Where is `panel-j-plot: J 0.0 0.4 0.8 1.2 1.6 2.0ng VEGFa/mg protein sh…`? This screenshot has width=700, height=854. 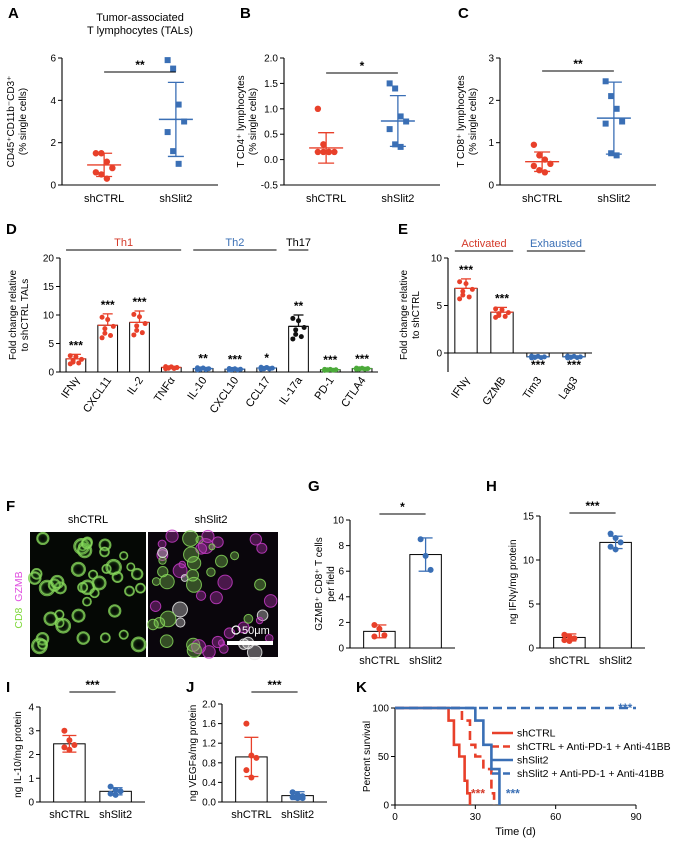
panel-j-plot: J 0.0 0.4 0.8 1.2 1.6 2.0ng VEGFa/mg protein sh… is located at coordinates (256, 749).